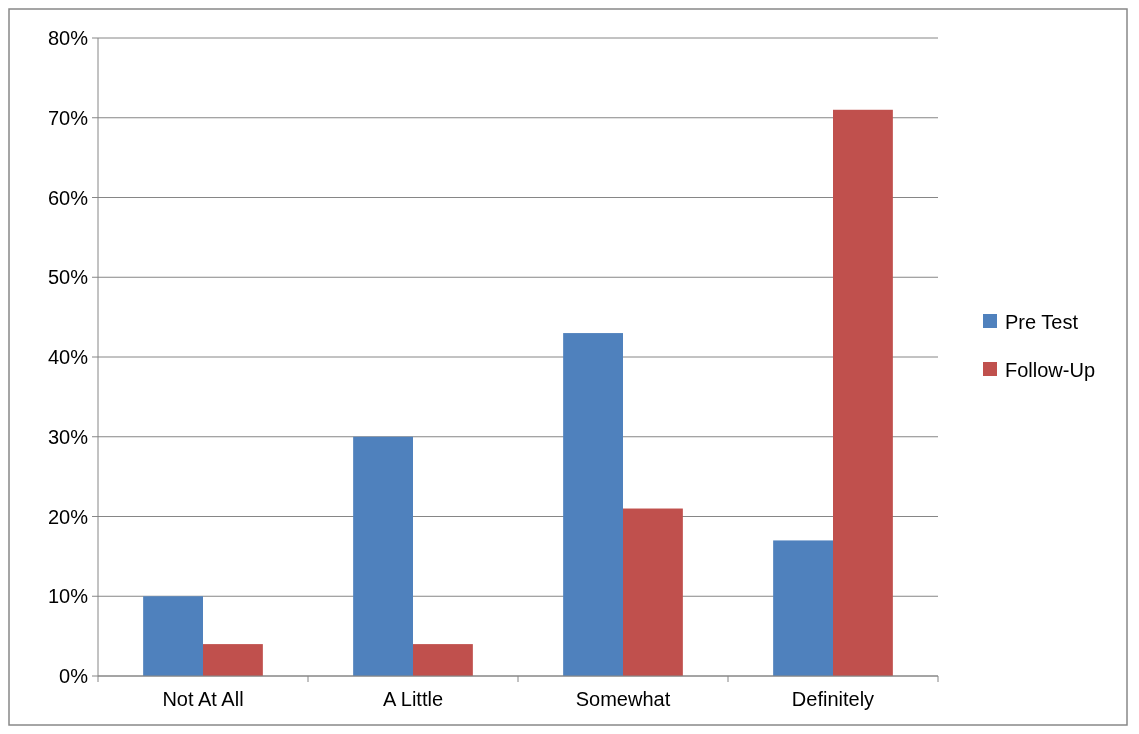 This screenshot has height=734, width=1139. What do you see at coordinates (203, 699) in the screenshot?
I see `x-tick-label: Not At All` at bounding box center [203, 699].